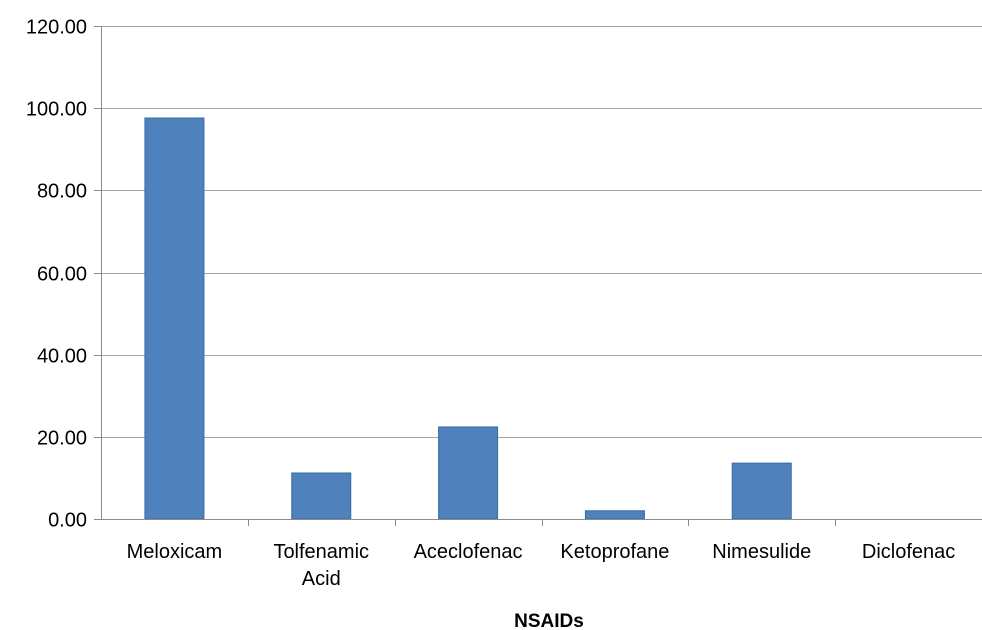 The height and width of the screenshot is (630, 982). I want to click on bar-nimesulide, so click(761, 491).